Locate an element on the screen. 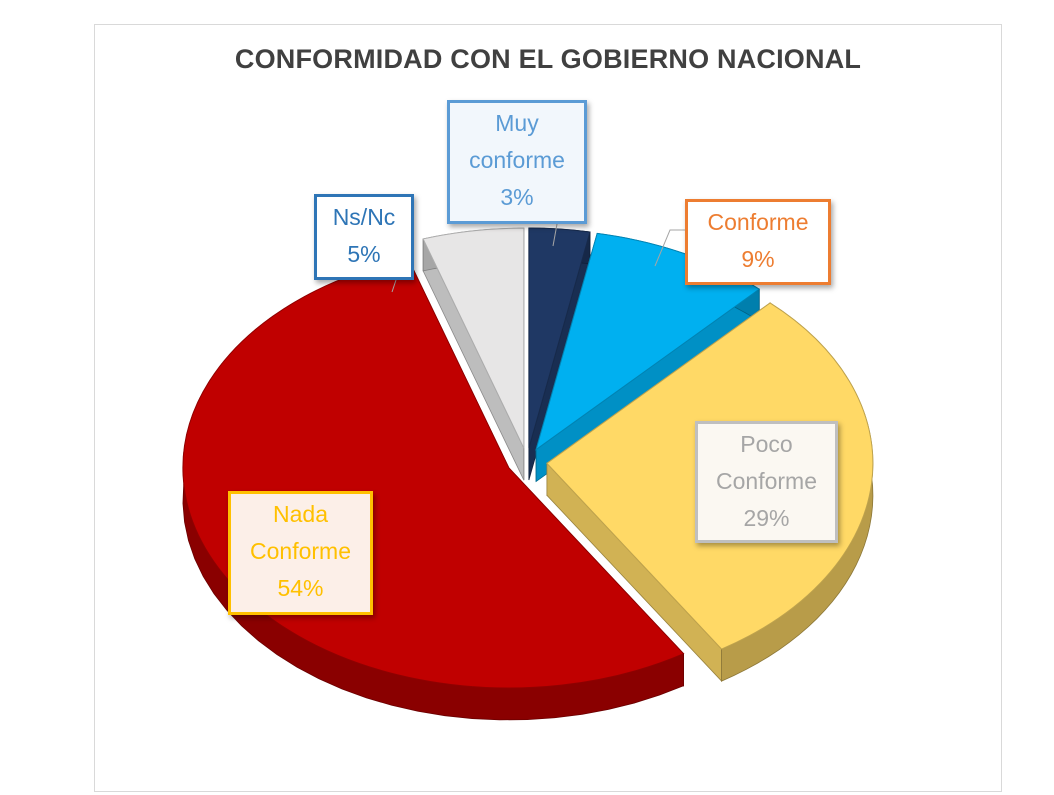 This screenshot has width=1054, height=795. slice-label-line: Nada is located at coordinates (300, 514).